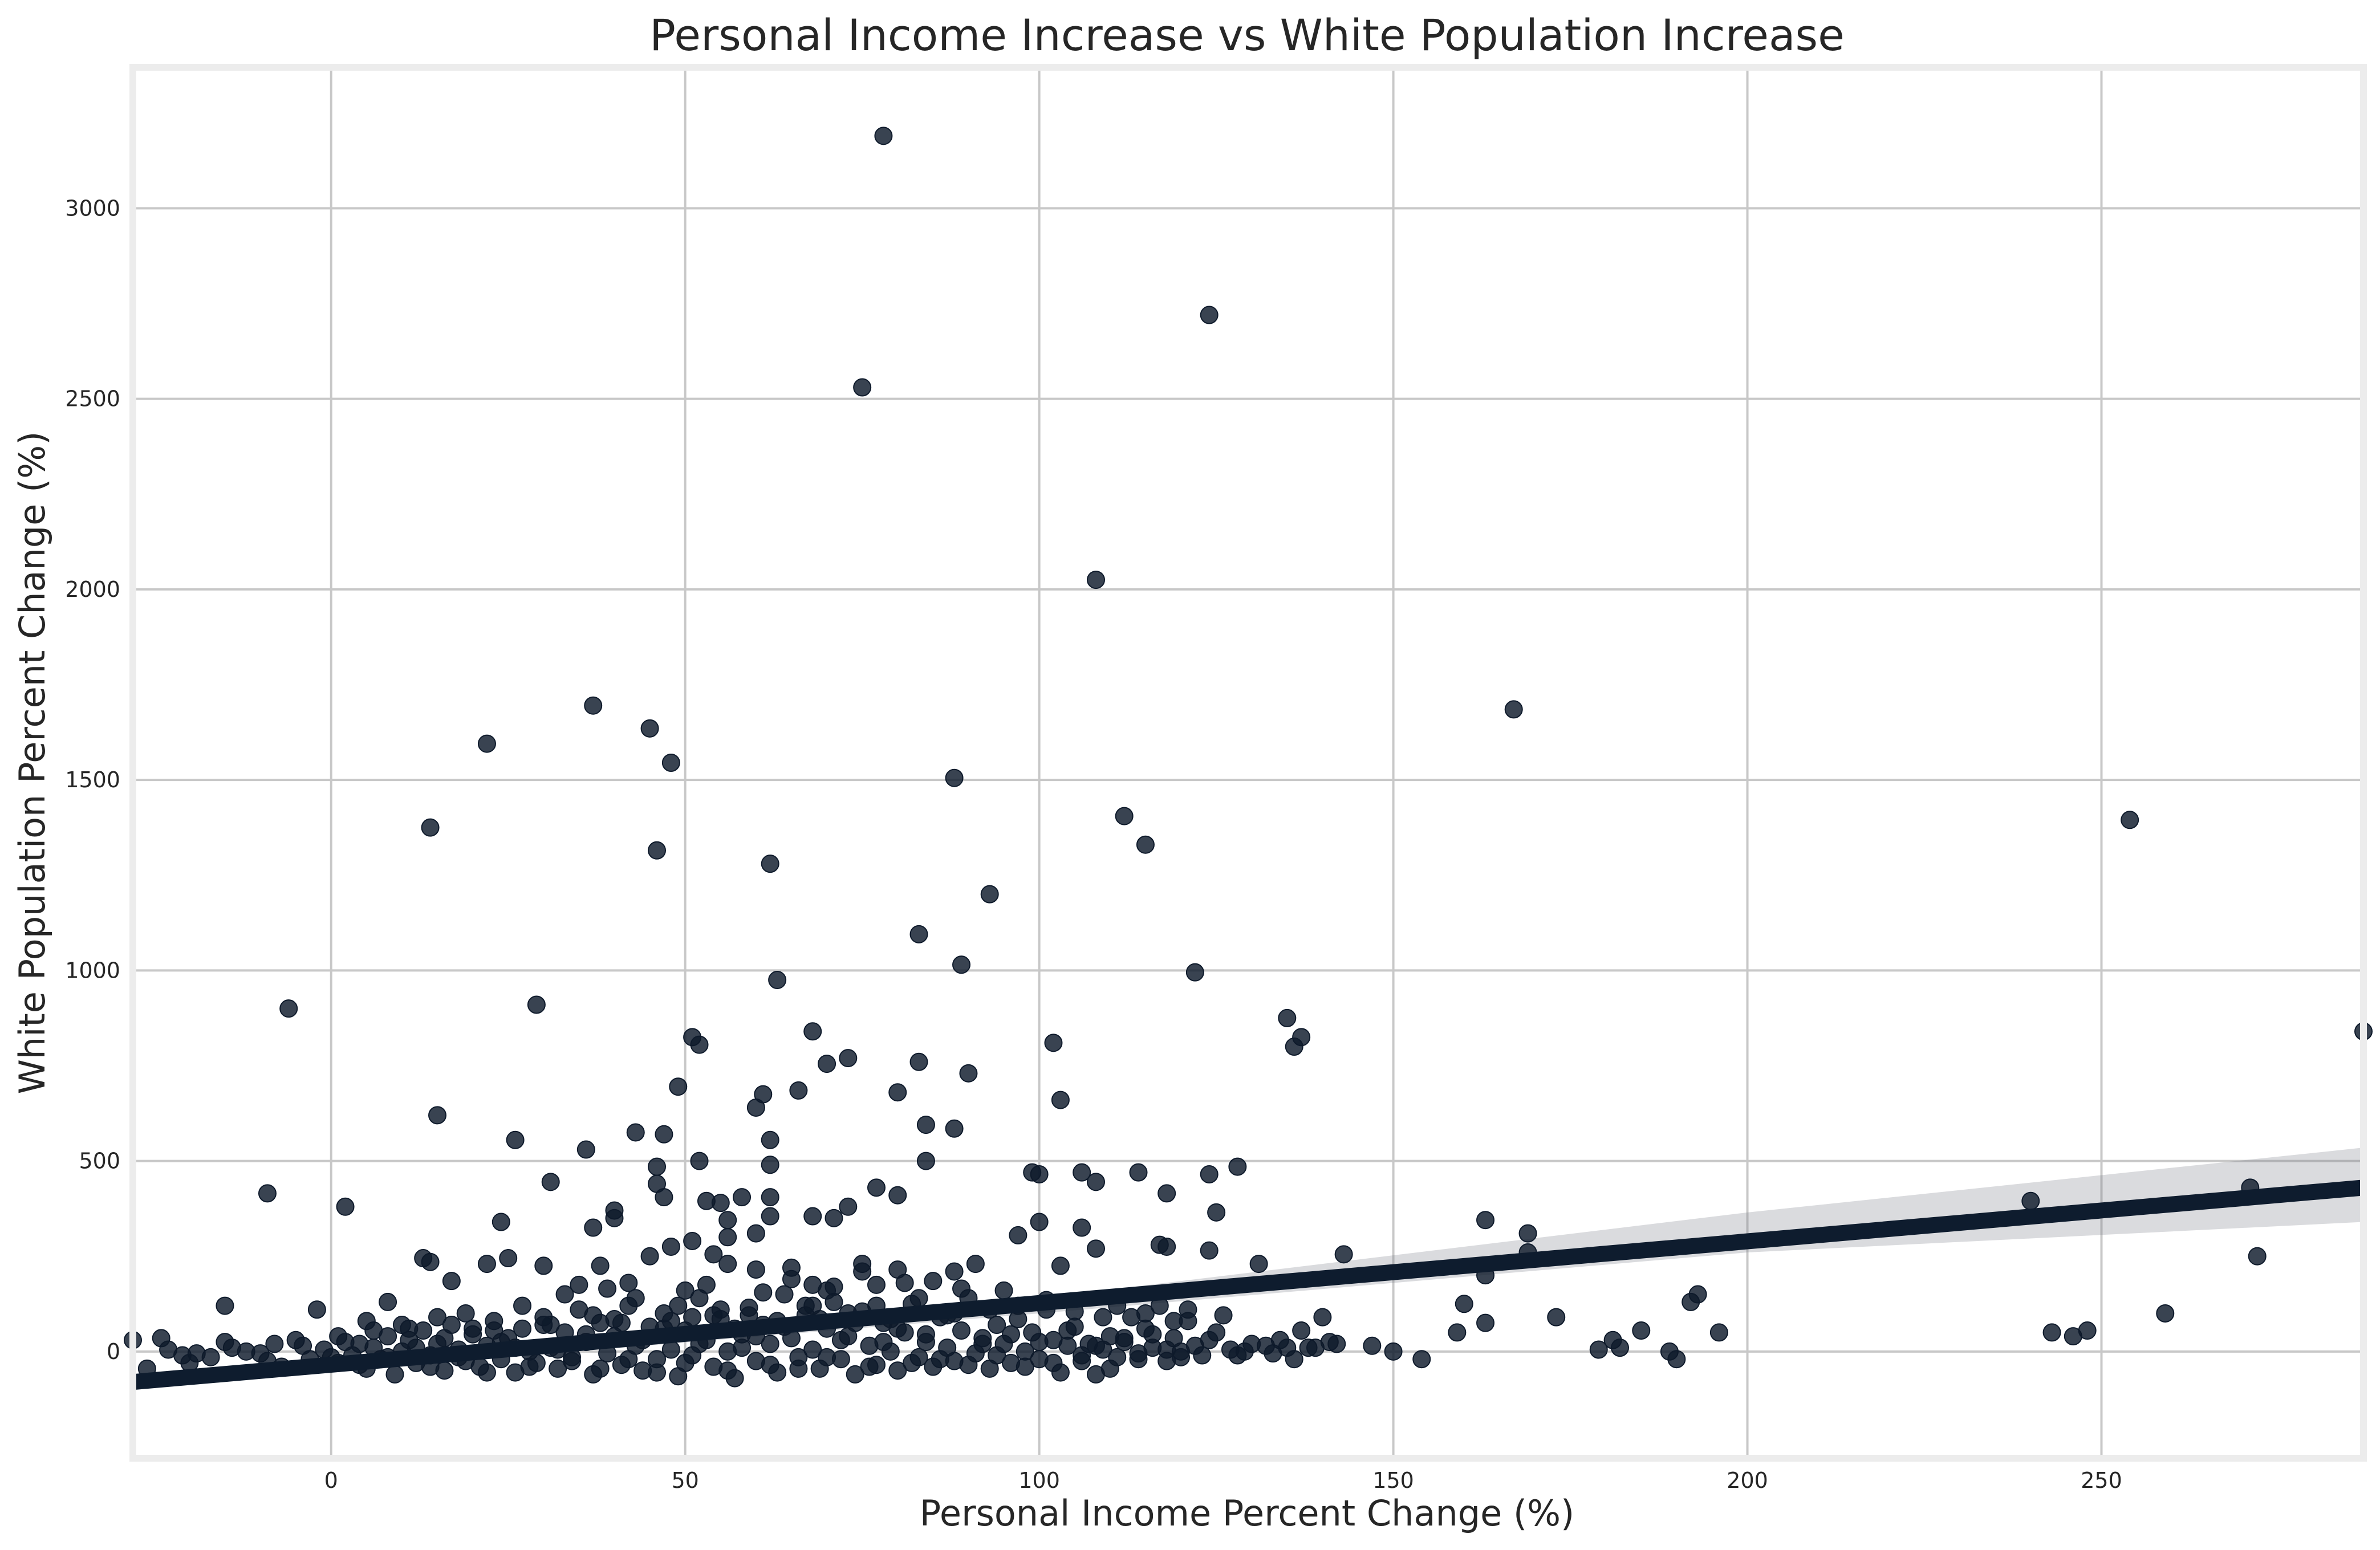 Image resolution: width=2380 pixels, height=1550 pixels. Describe the element at coordinates (685, 1480) in the screenshot. I see `x-tick-label: 50` at that location.